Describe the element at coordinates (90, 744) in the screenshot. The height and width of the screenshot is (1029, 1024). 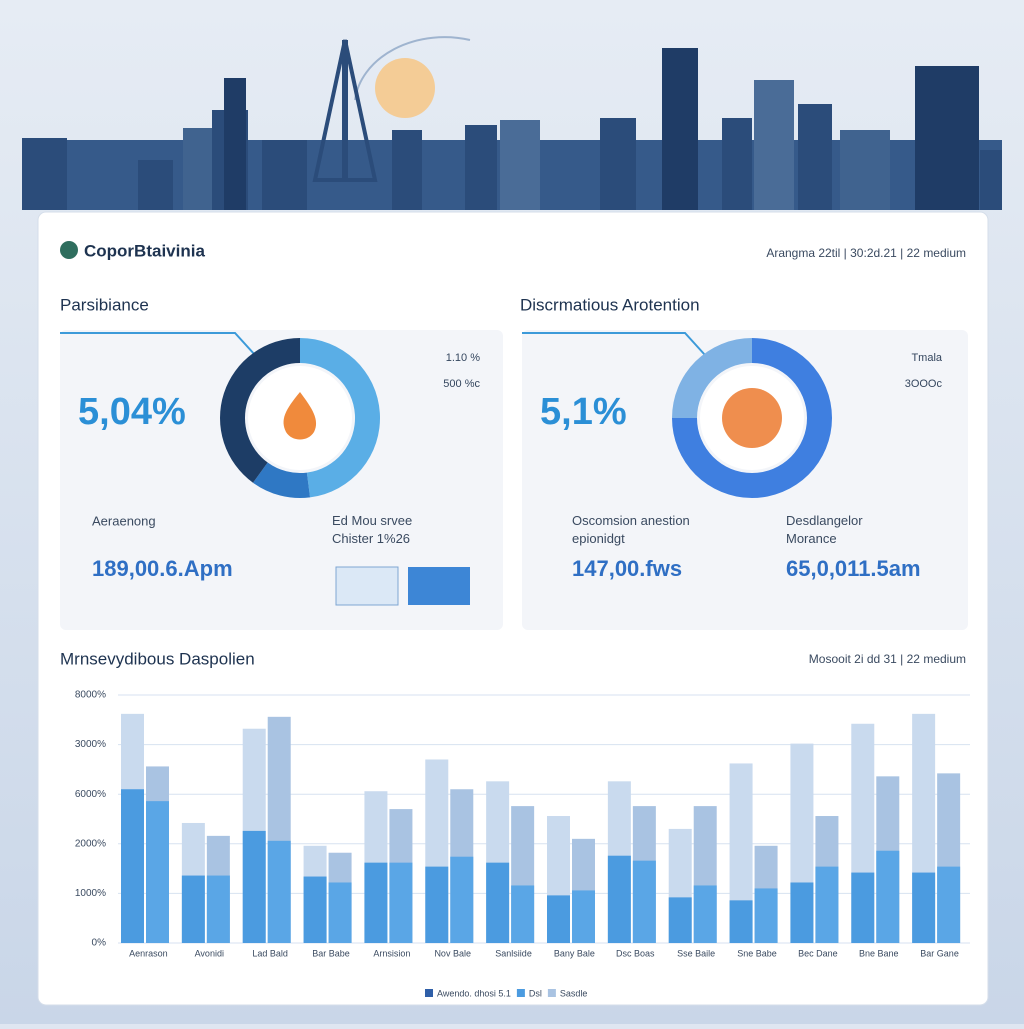
I see `y-tick-label: 3000%` at that location.